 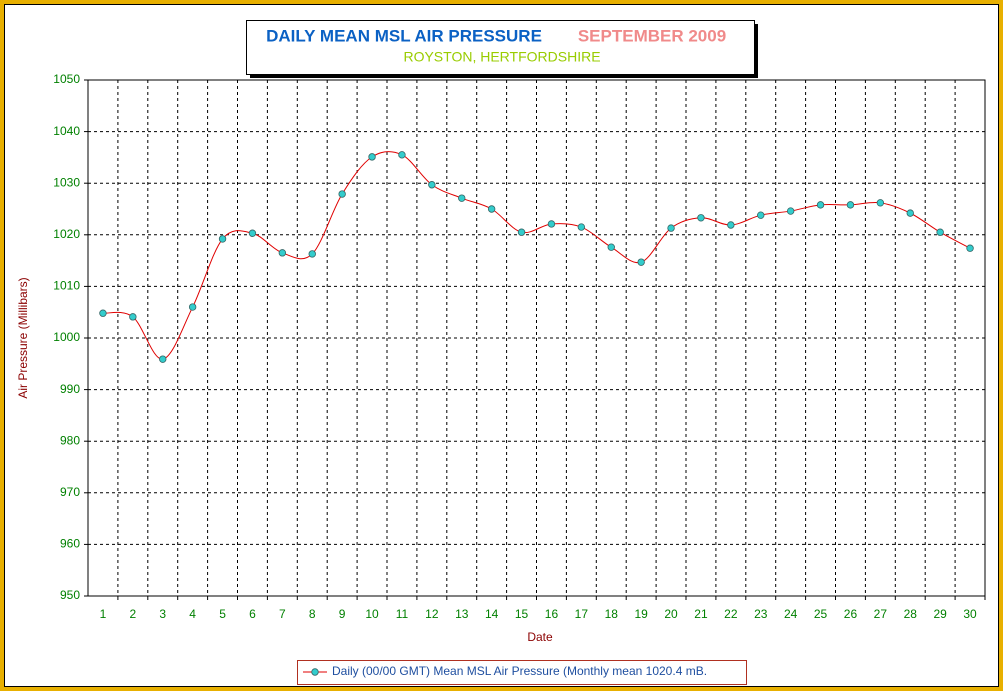 What do you see at coordinates (492, 614) in the screenshot?
I see `x-tick-label: 14` at bounding box center [492, 614].